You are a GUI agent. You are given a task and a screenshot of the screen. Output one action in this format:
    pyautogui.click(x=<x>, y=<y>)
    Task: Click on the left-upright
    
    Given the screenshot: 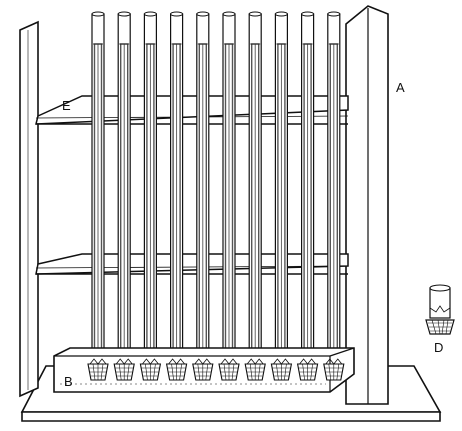 What is the action you would take?
    pyautogui.click(x=29, y=209)
    